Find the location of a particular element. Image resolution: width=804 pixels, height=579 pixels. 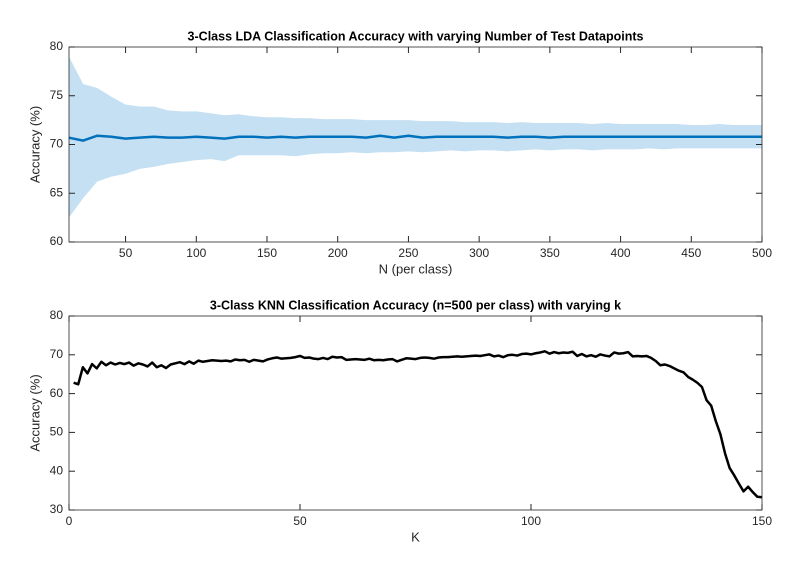

data-line is located at coordinates (415, 138).